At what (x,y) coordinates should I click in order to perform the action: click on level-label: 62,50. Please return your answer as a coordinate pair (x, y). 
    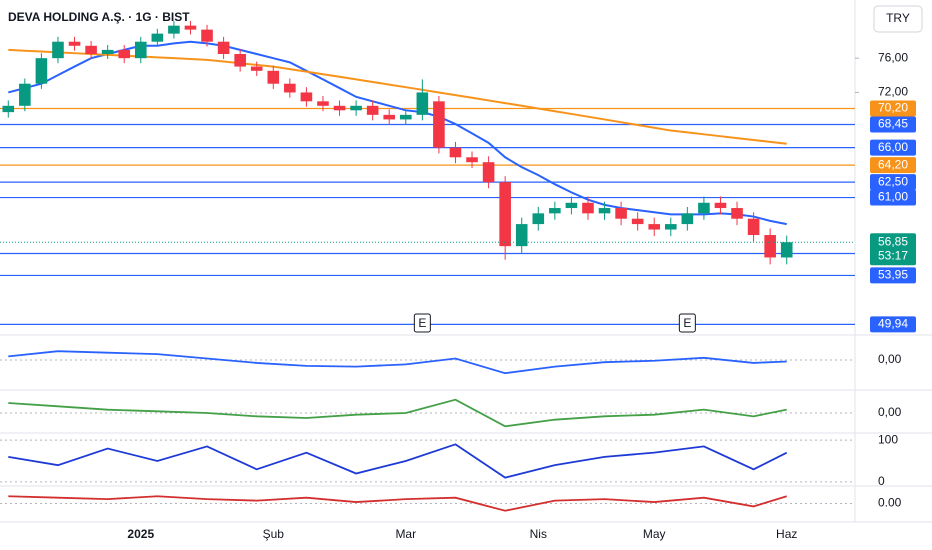
    Looking at the image, I should click on (893, 181).